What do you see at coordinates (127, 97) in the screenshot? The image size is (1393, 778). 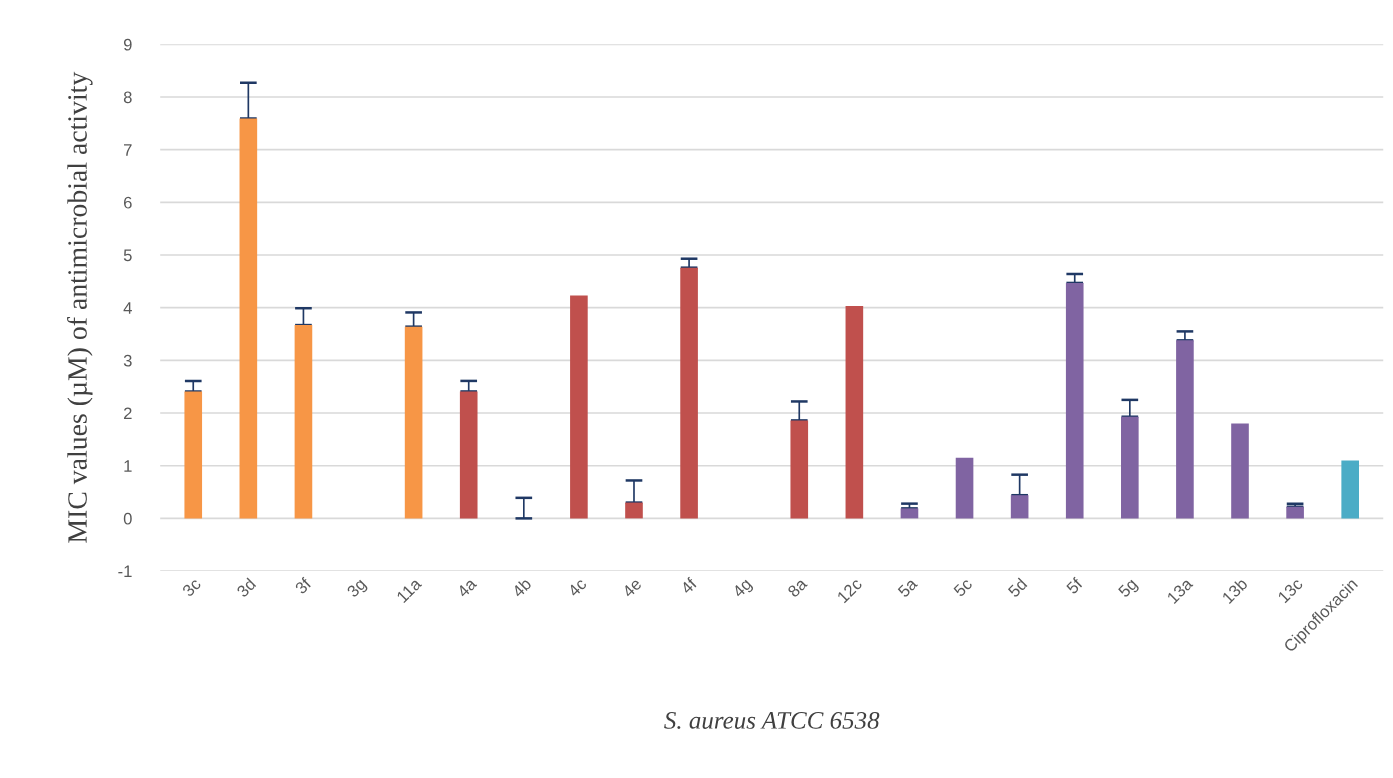 I see `y-tick-label: 8` at bounding box center [127, 97].